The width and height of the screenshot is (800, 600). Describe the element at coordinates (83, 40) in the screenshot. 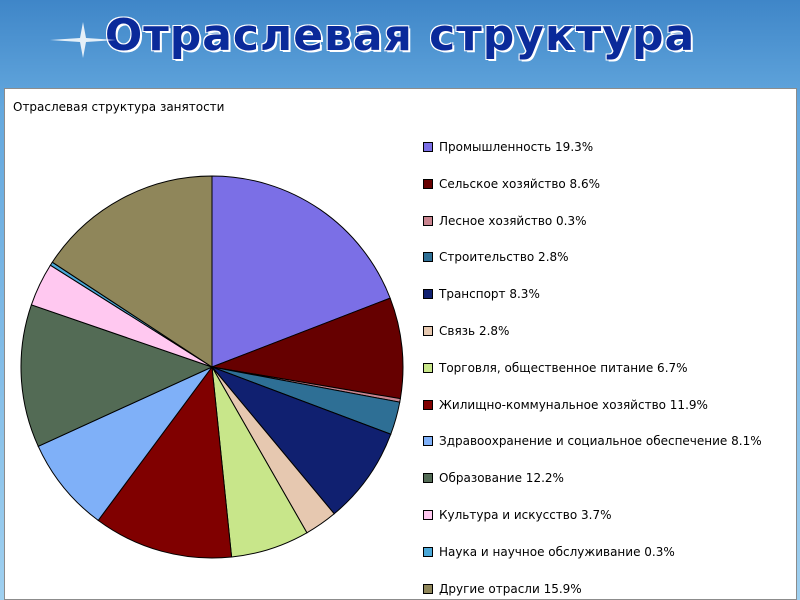

I see `sparkle-decoration` at that location.